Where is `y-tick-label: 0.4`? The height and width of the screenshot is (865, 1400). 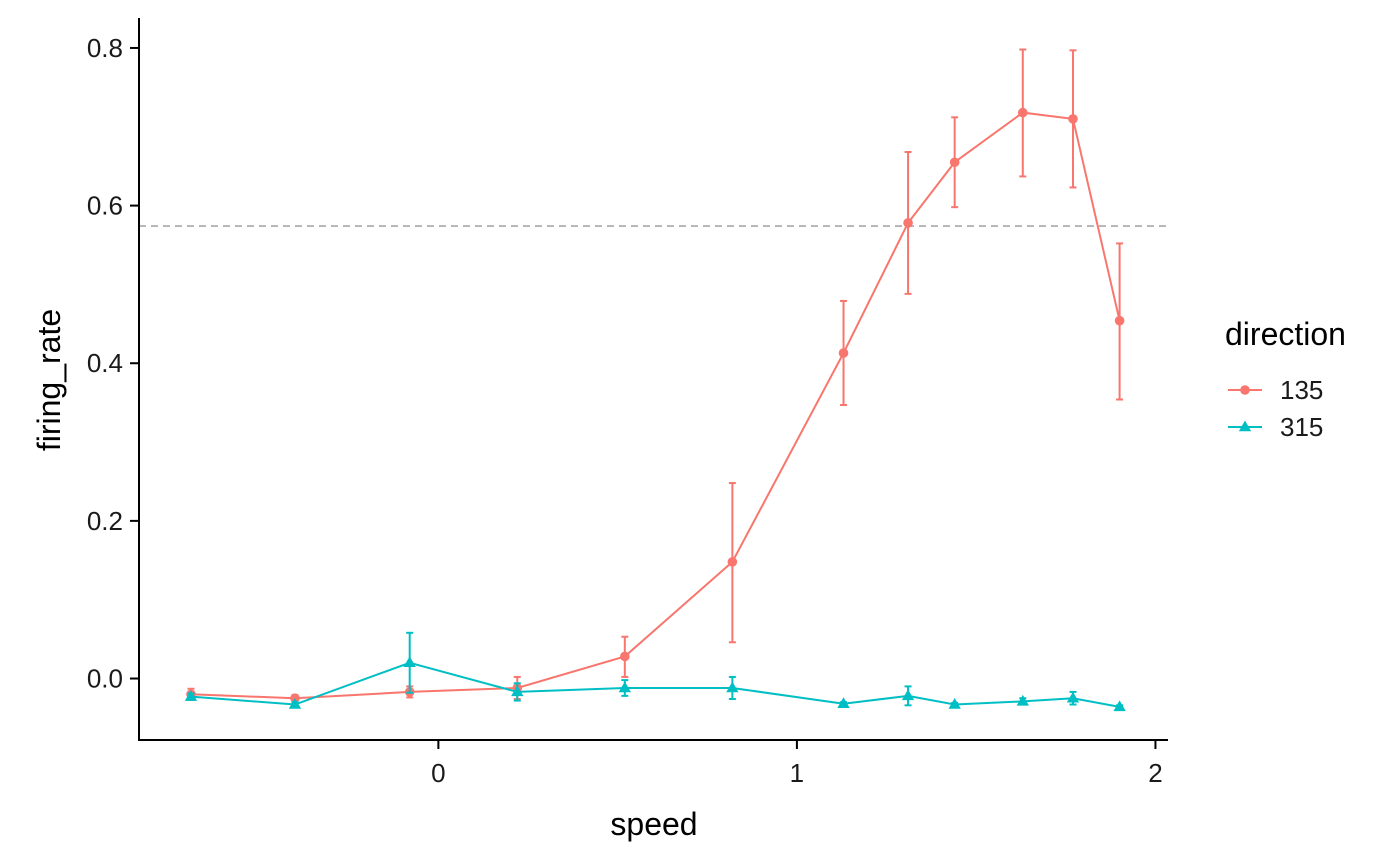 y-tick-label: 0.4 is located at coordinates (105, 363).